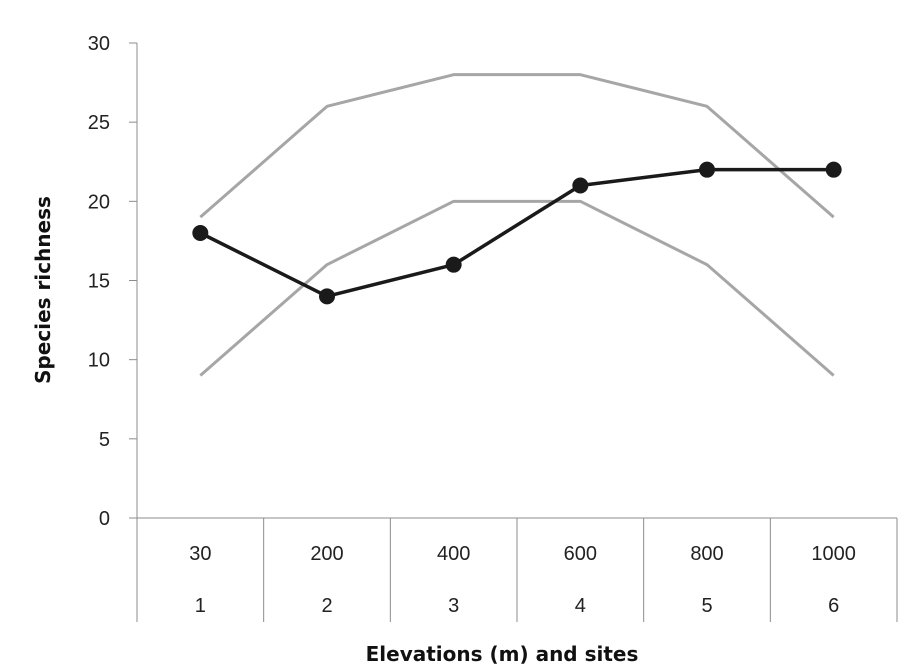 The width and height of the screenshot is (917, 666). I want to click on y-tick-label: 5, so click(104, 440).